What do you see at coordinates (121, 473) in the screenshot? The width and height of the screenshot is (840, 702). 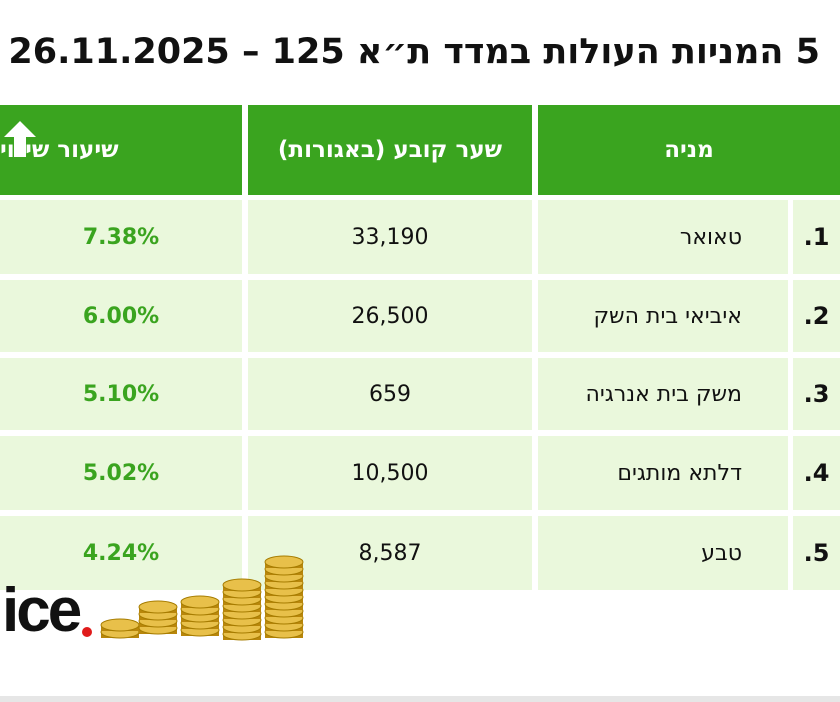 I see `change: 5.02%` at bounding box center [121, 473].